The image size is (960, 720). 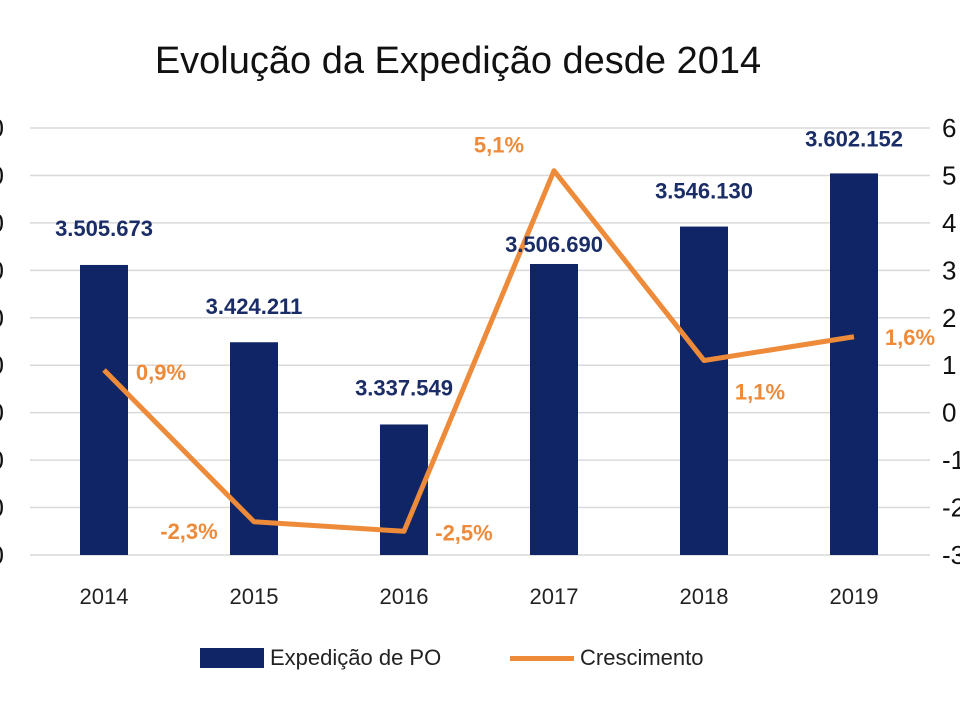 What do you see at coordinates (232, 658) in the screenshot?
I see `legend-swatch-bar` at bounding box center [232, 658].